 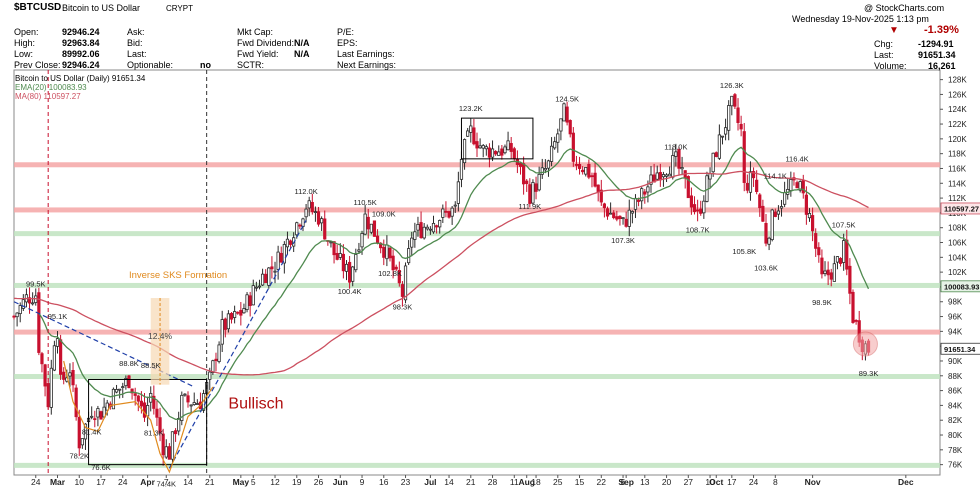 What do you see at coordinates (58, 482) in the screenshot?
I see `x-tick-label: Mar` at bounding box center [58, 482].